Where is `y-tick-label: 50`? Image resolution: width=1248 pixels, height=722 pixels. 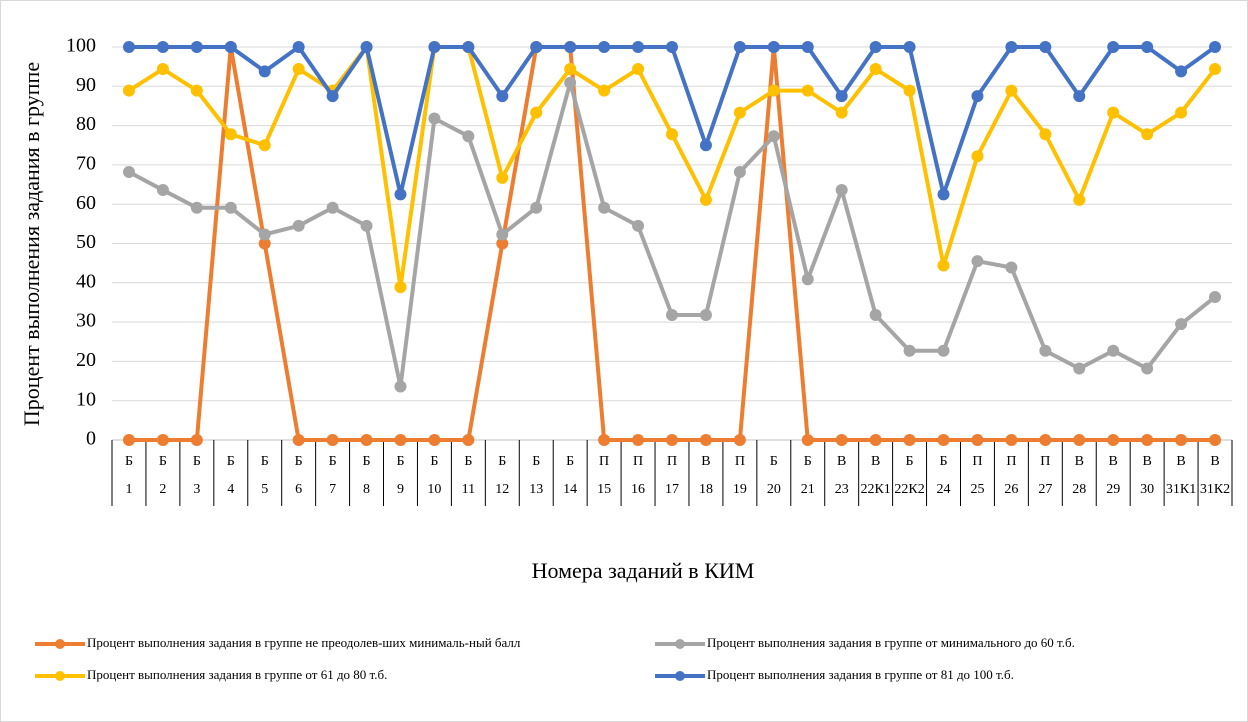 y-tick-label: 50 is located at coordinates (86, 242).